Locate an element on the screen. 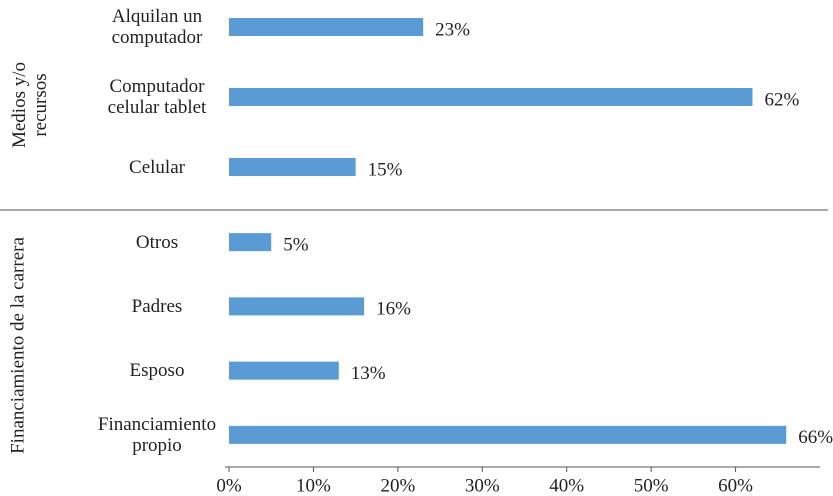 This screenshot has width=833, height=496. category-label: Computador celular tablet is located at coordinates (157, 97).